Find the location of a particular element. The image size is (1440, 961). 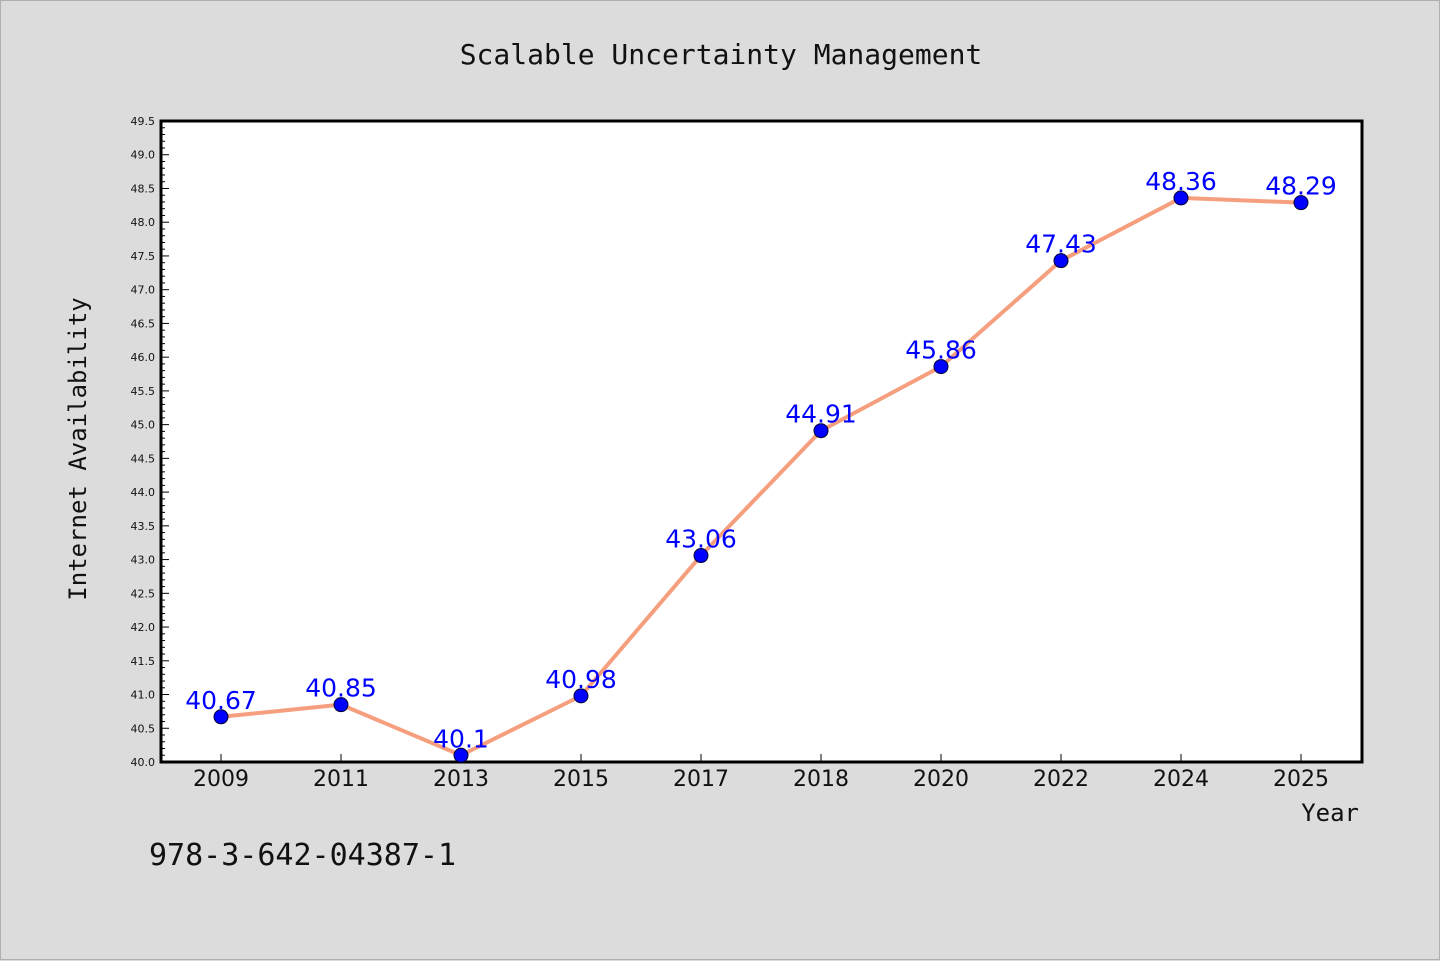

y-tick-label: 43.0 is located at coordinates (143, 560).